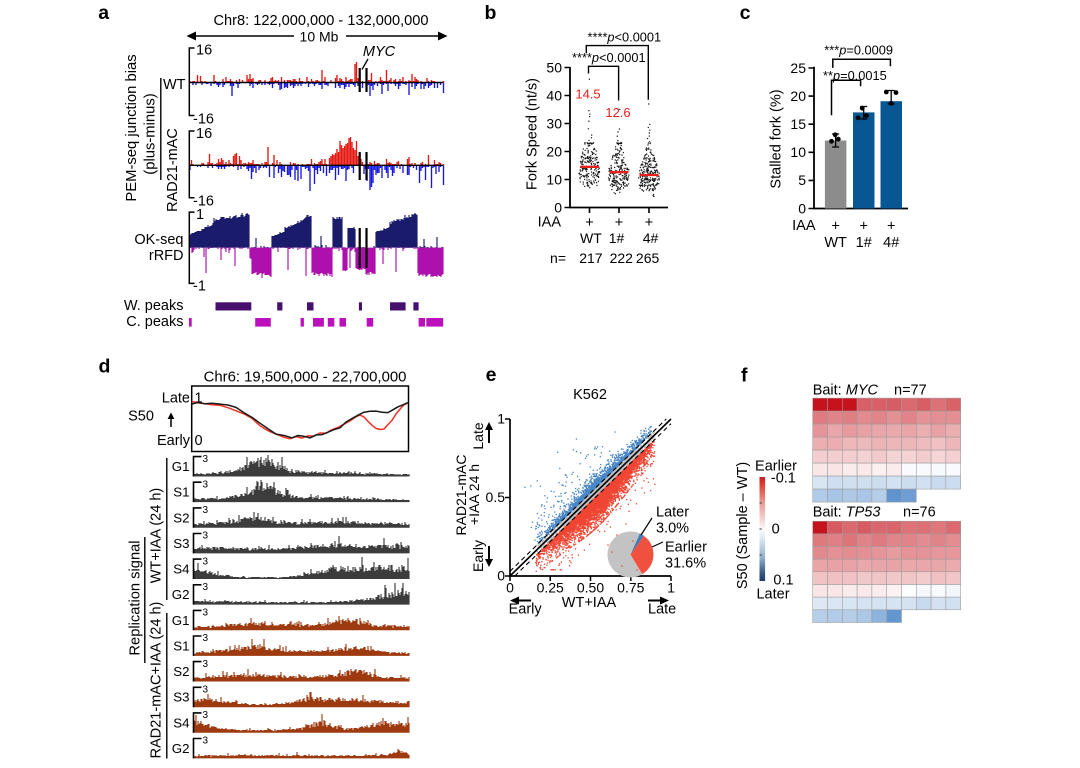 The image size is (1080, 768). I want to click on svg-text: C. peaks, so click(154, 322).